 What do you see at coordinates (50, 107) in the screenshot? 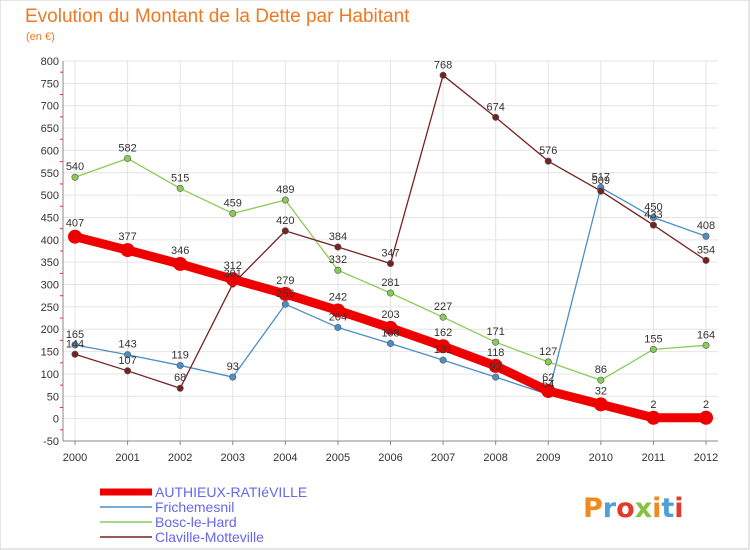
I see `y-tick-label: 700` at bounding box center [50, 107].